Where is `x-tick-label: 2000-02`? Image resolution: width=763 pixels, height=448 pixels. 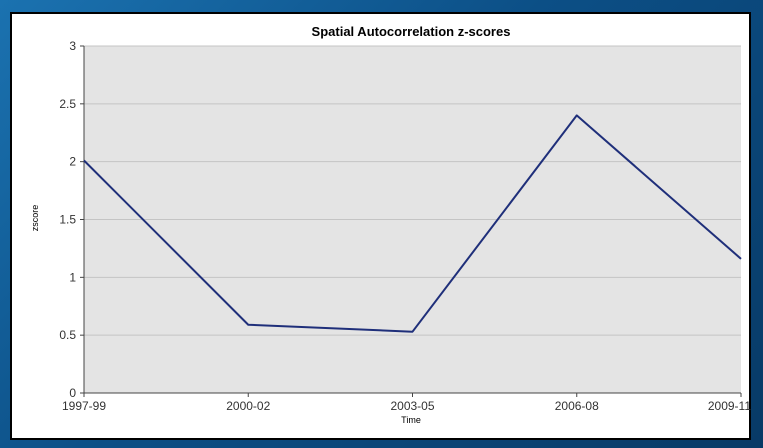
x-tick-label: 2000-02 is located at coordinates (248, 406).